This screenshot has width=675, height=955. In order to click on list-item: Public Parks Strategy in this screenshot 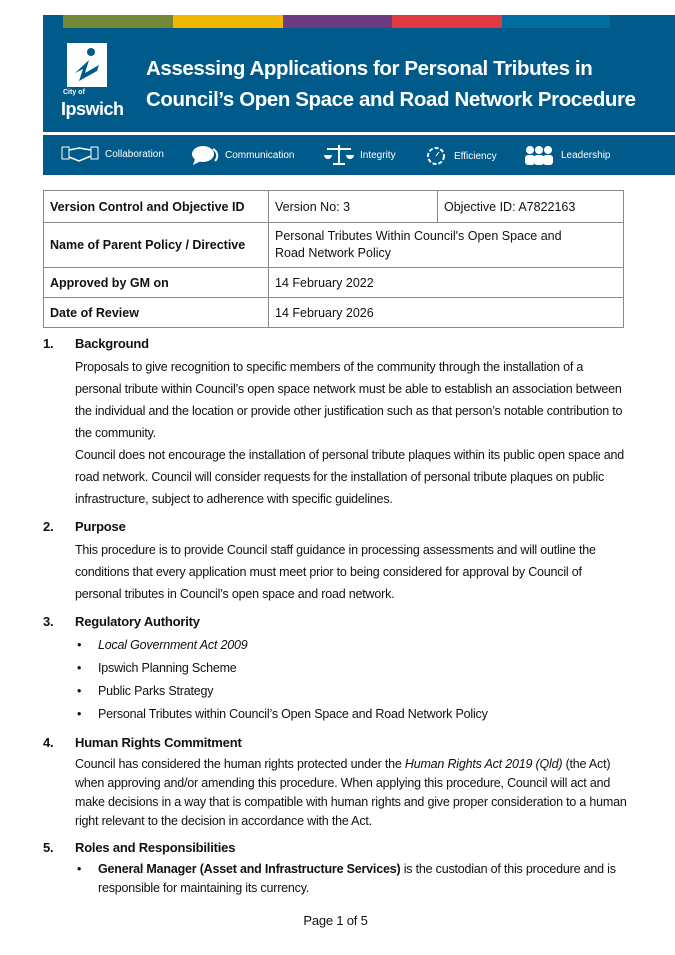, I will do `click(352, 691)`.